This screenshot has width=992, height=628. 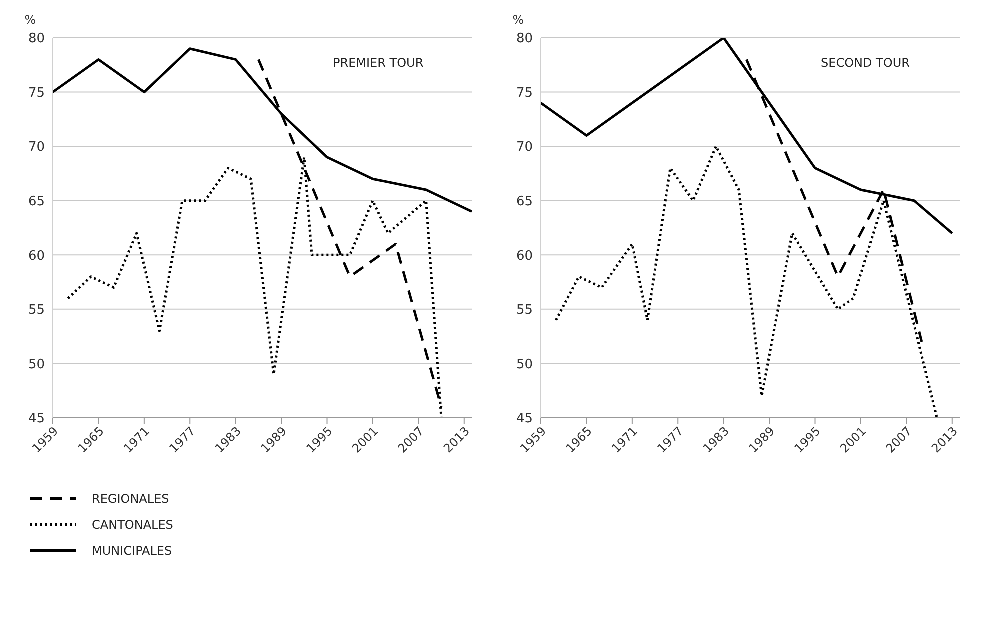 What do you see at coordinates (132, 551) in the screenshot?
I see `legend-label: MUNICIPALES` at bounding box center [132, 551].